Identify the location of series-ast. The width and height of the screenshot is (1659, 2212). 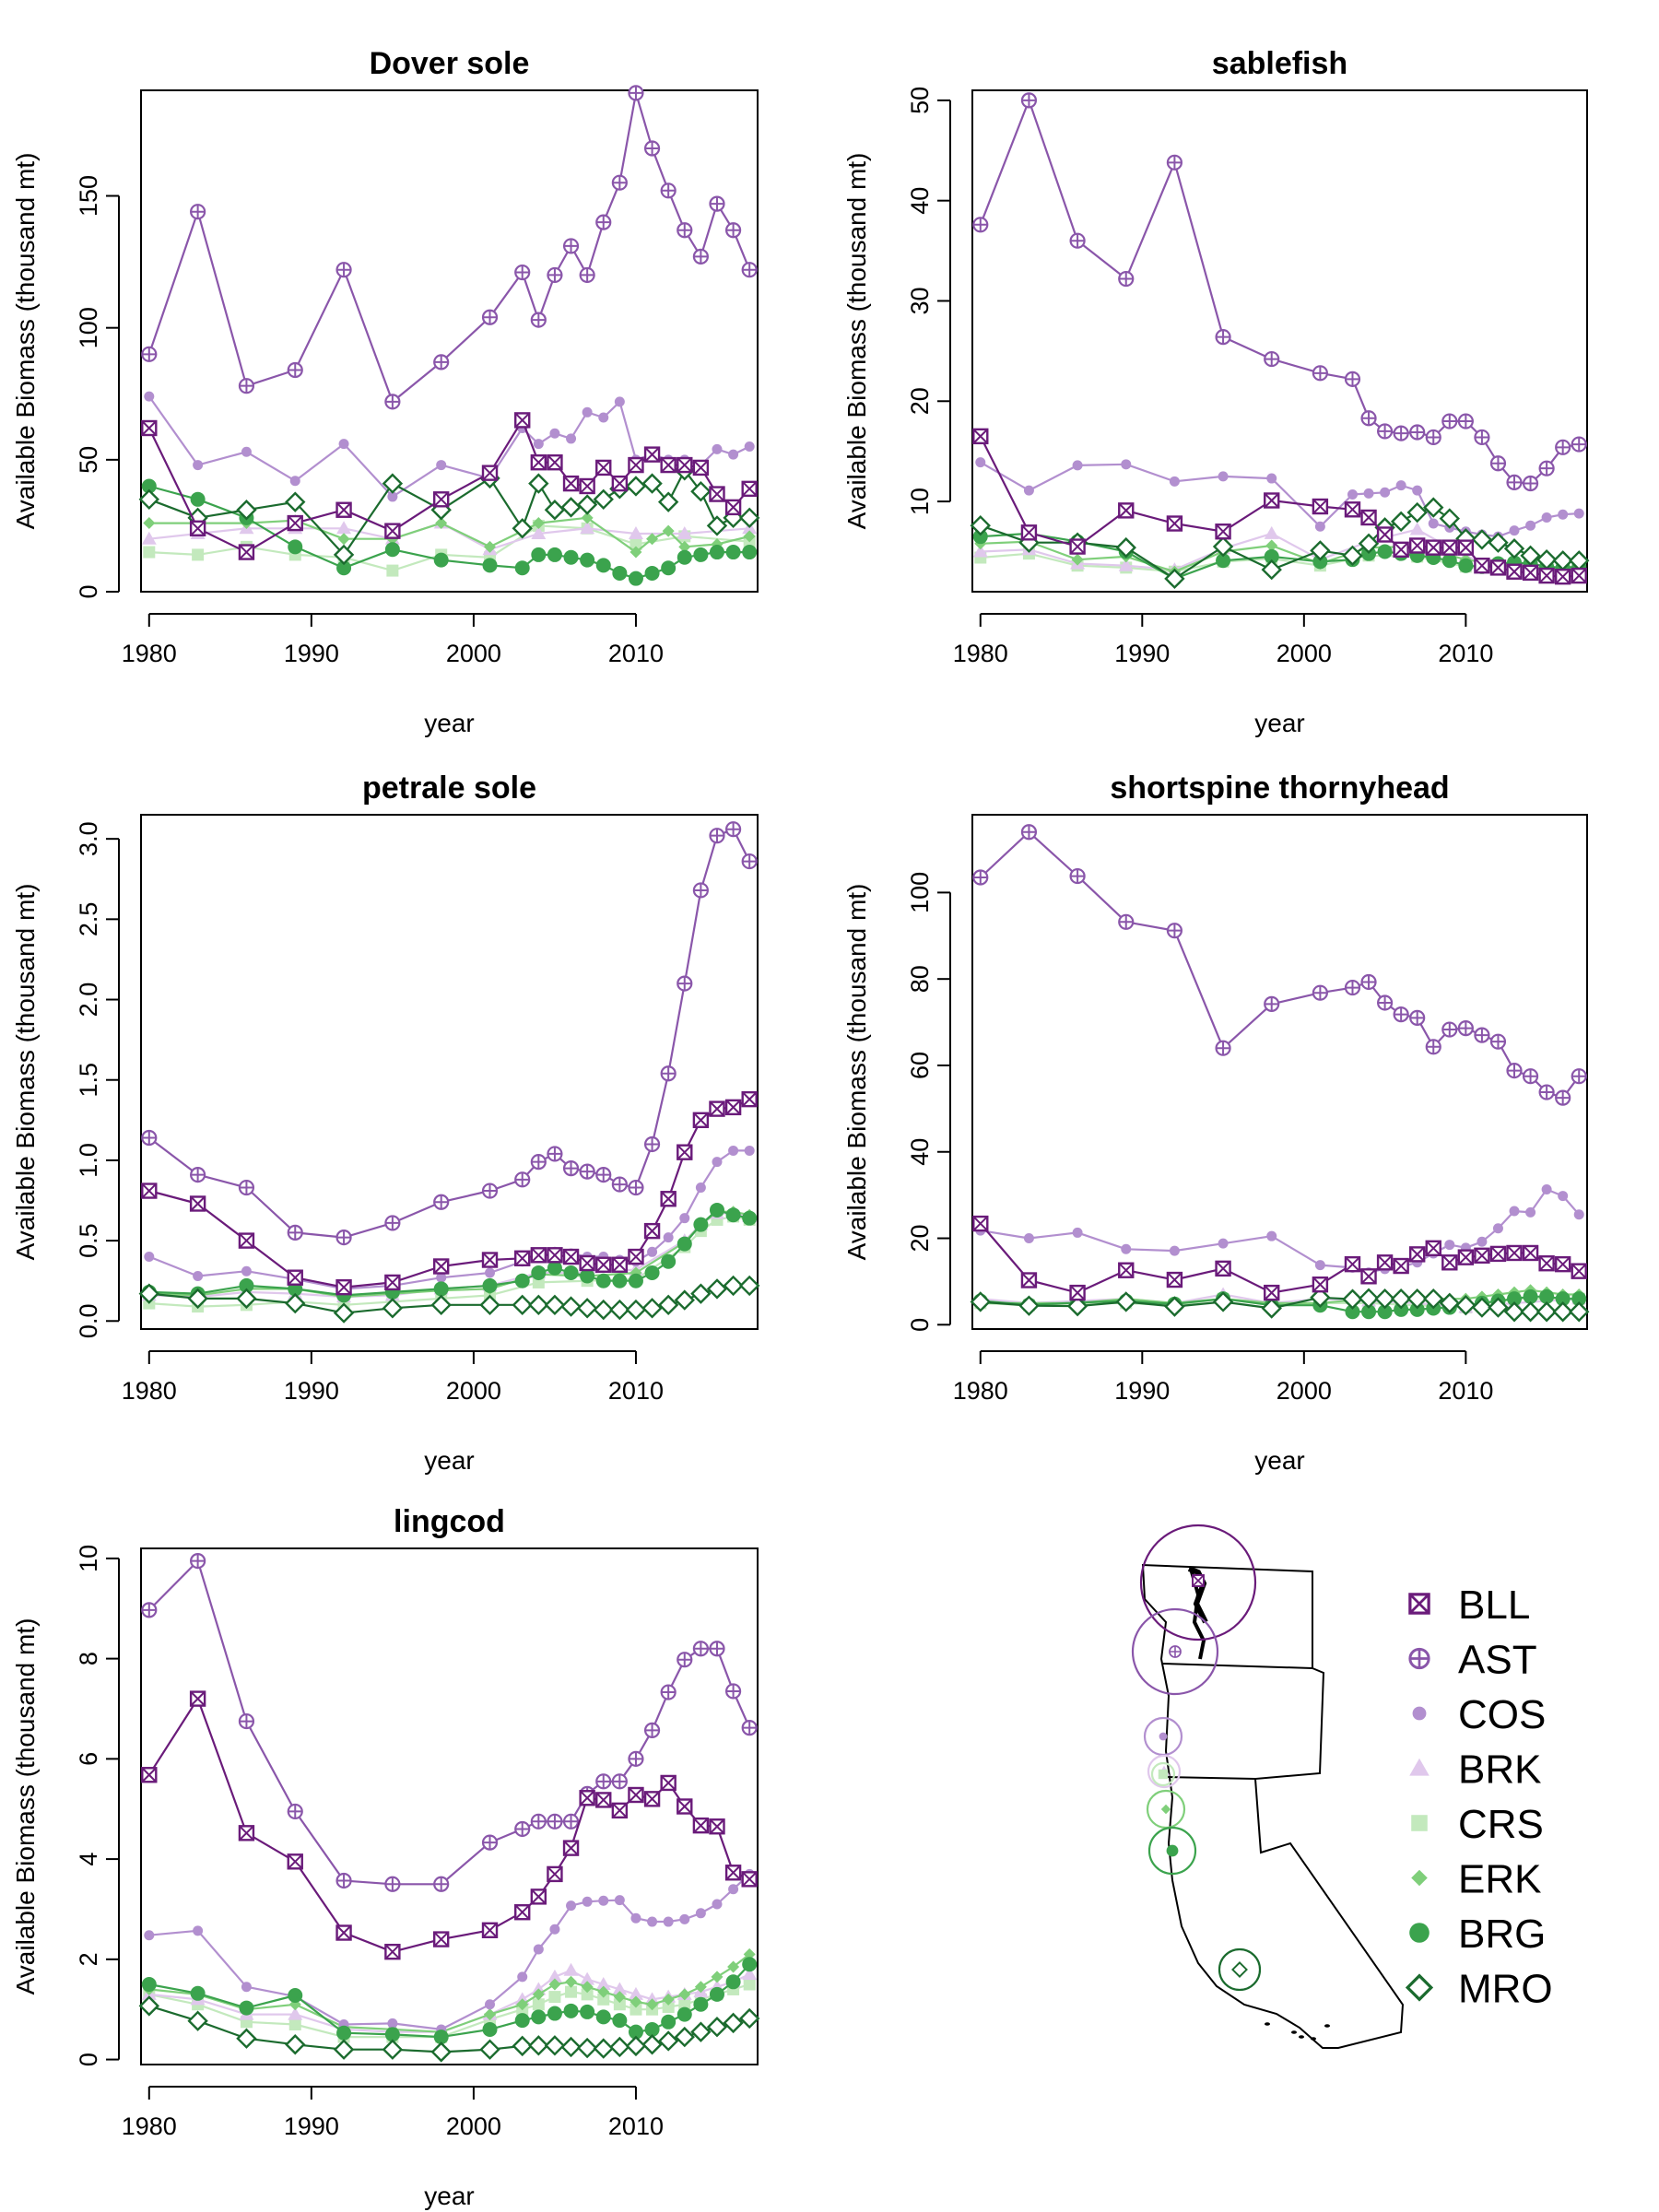
(449, 1722).